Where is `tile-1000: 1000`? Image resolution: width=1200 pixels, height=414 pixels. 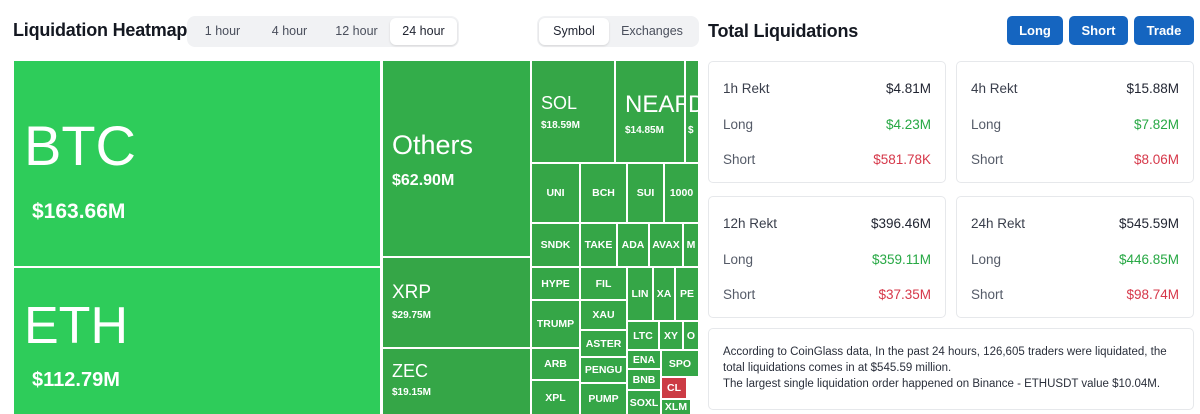
tile-1000: 1000 is located at coordinates (681, 193).